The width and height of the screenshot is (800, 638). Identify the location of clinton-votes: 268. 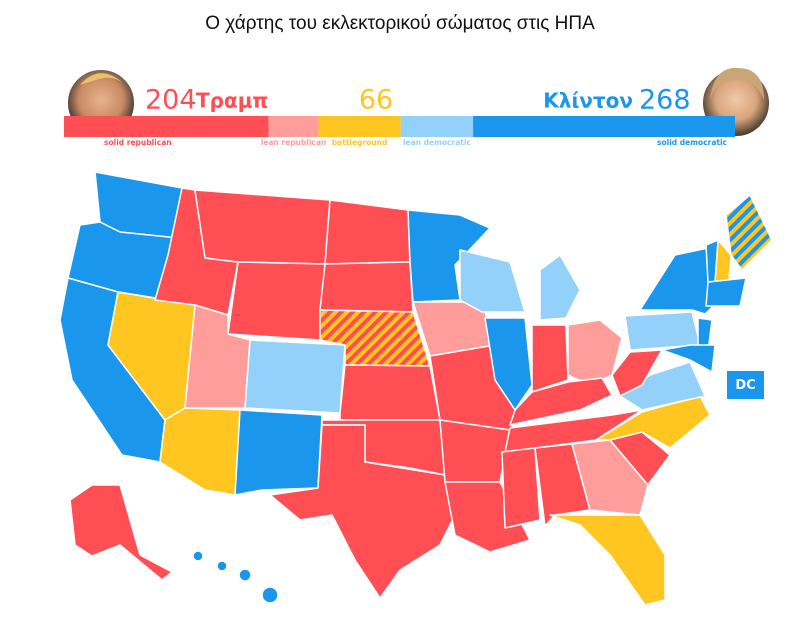
(665, 100).